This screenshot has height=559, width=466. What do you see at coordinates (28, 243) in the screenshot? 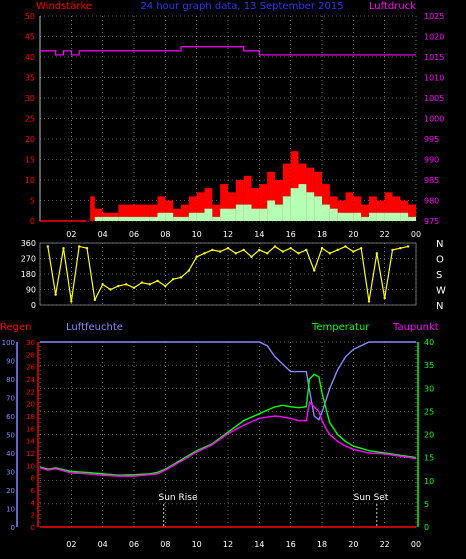
I see `y-tick-left: 360` at bounding box center [28, 243].